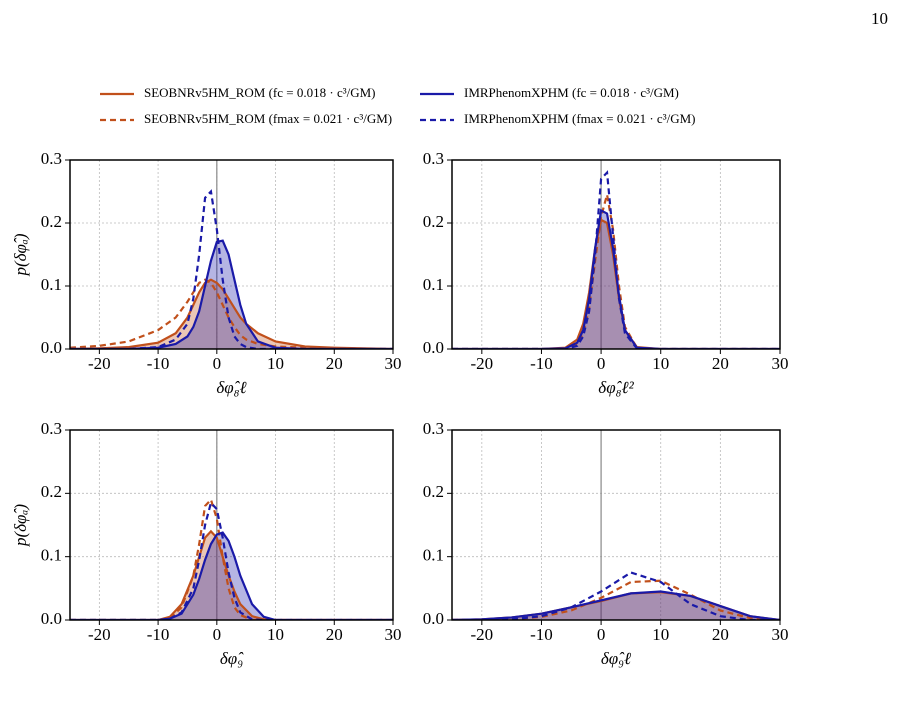 The height and width of the screenshot is (721, 912). Describe the element at coordinates (616, 658) in the screenshot. I see `x-axis-label: δφ̂₉ℓ` at that location.